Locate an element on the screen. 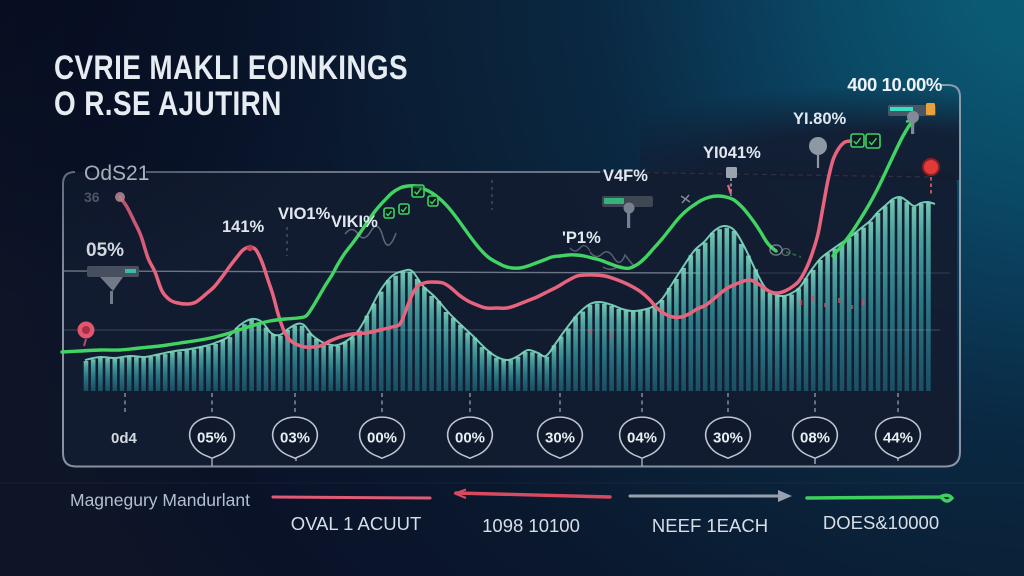 The image size is (1024, 576). svg-text: VIO1% is located at coordinates (304, 214).